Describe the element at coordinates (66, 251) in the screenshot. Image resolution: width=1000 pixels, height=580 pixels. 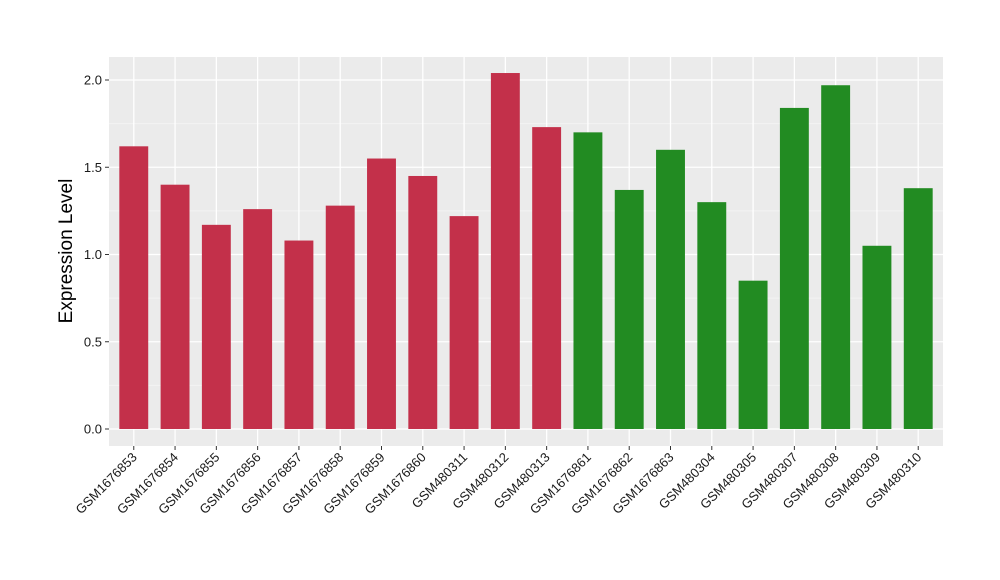
I see `y-axis-title: Expression Level` at that location.